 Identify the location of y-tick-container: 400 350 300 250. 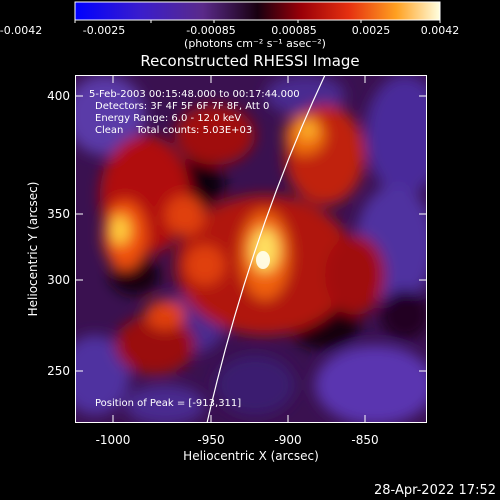
(35, 250).